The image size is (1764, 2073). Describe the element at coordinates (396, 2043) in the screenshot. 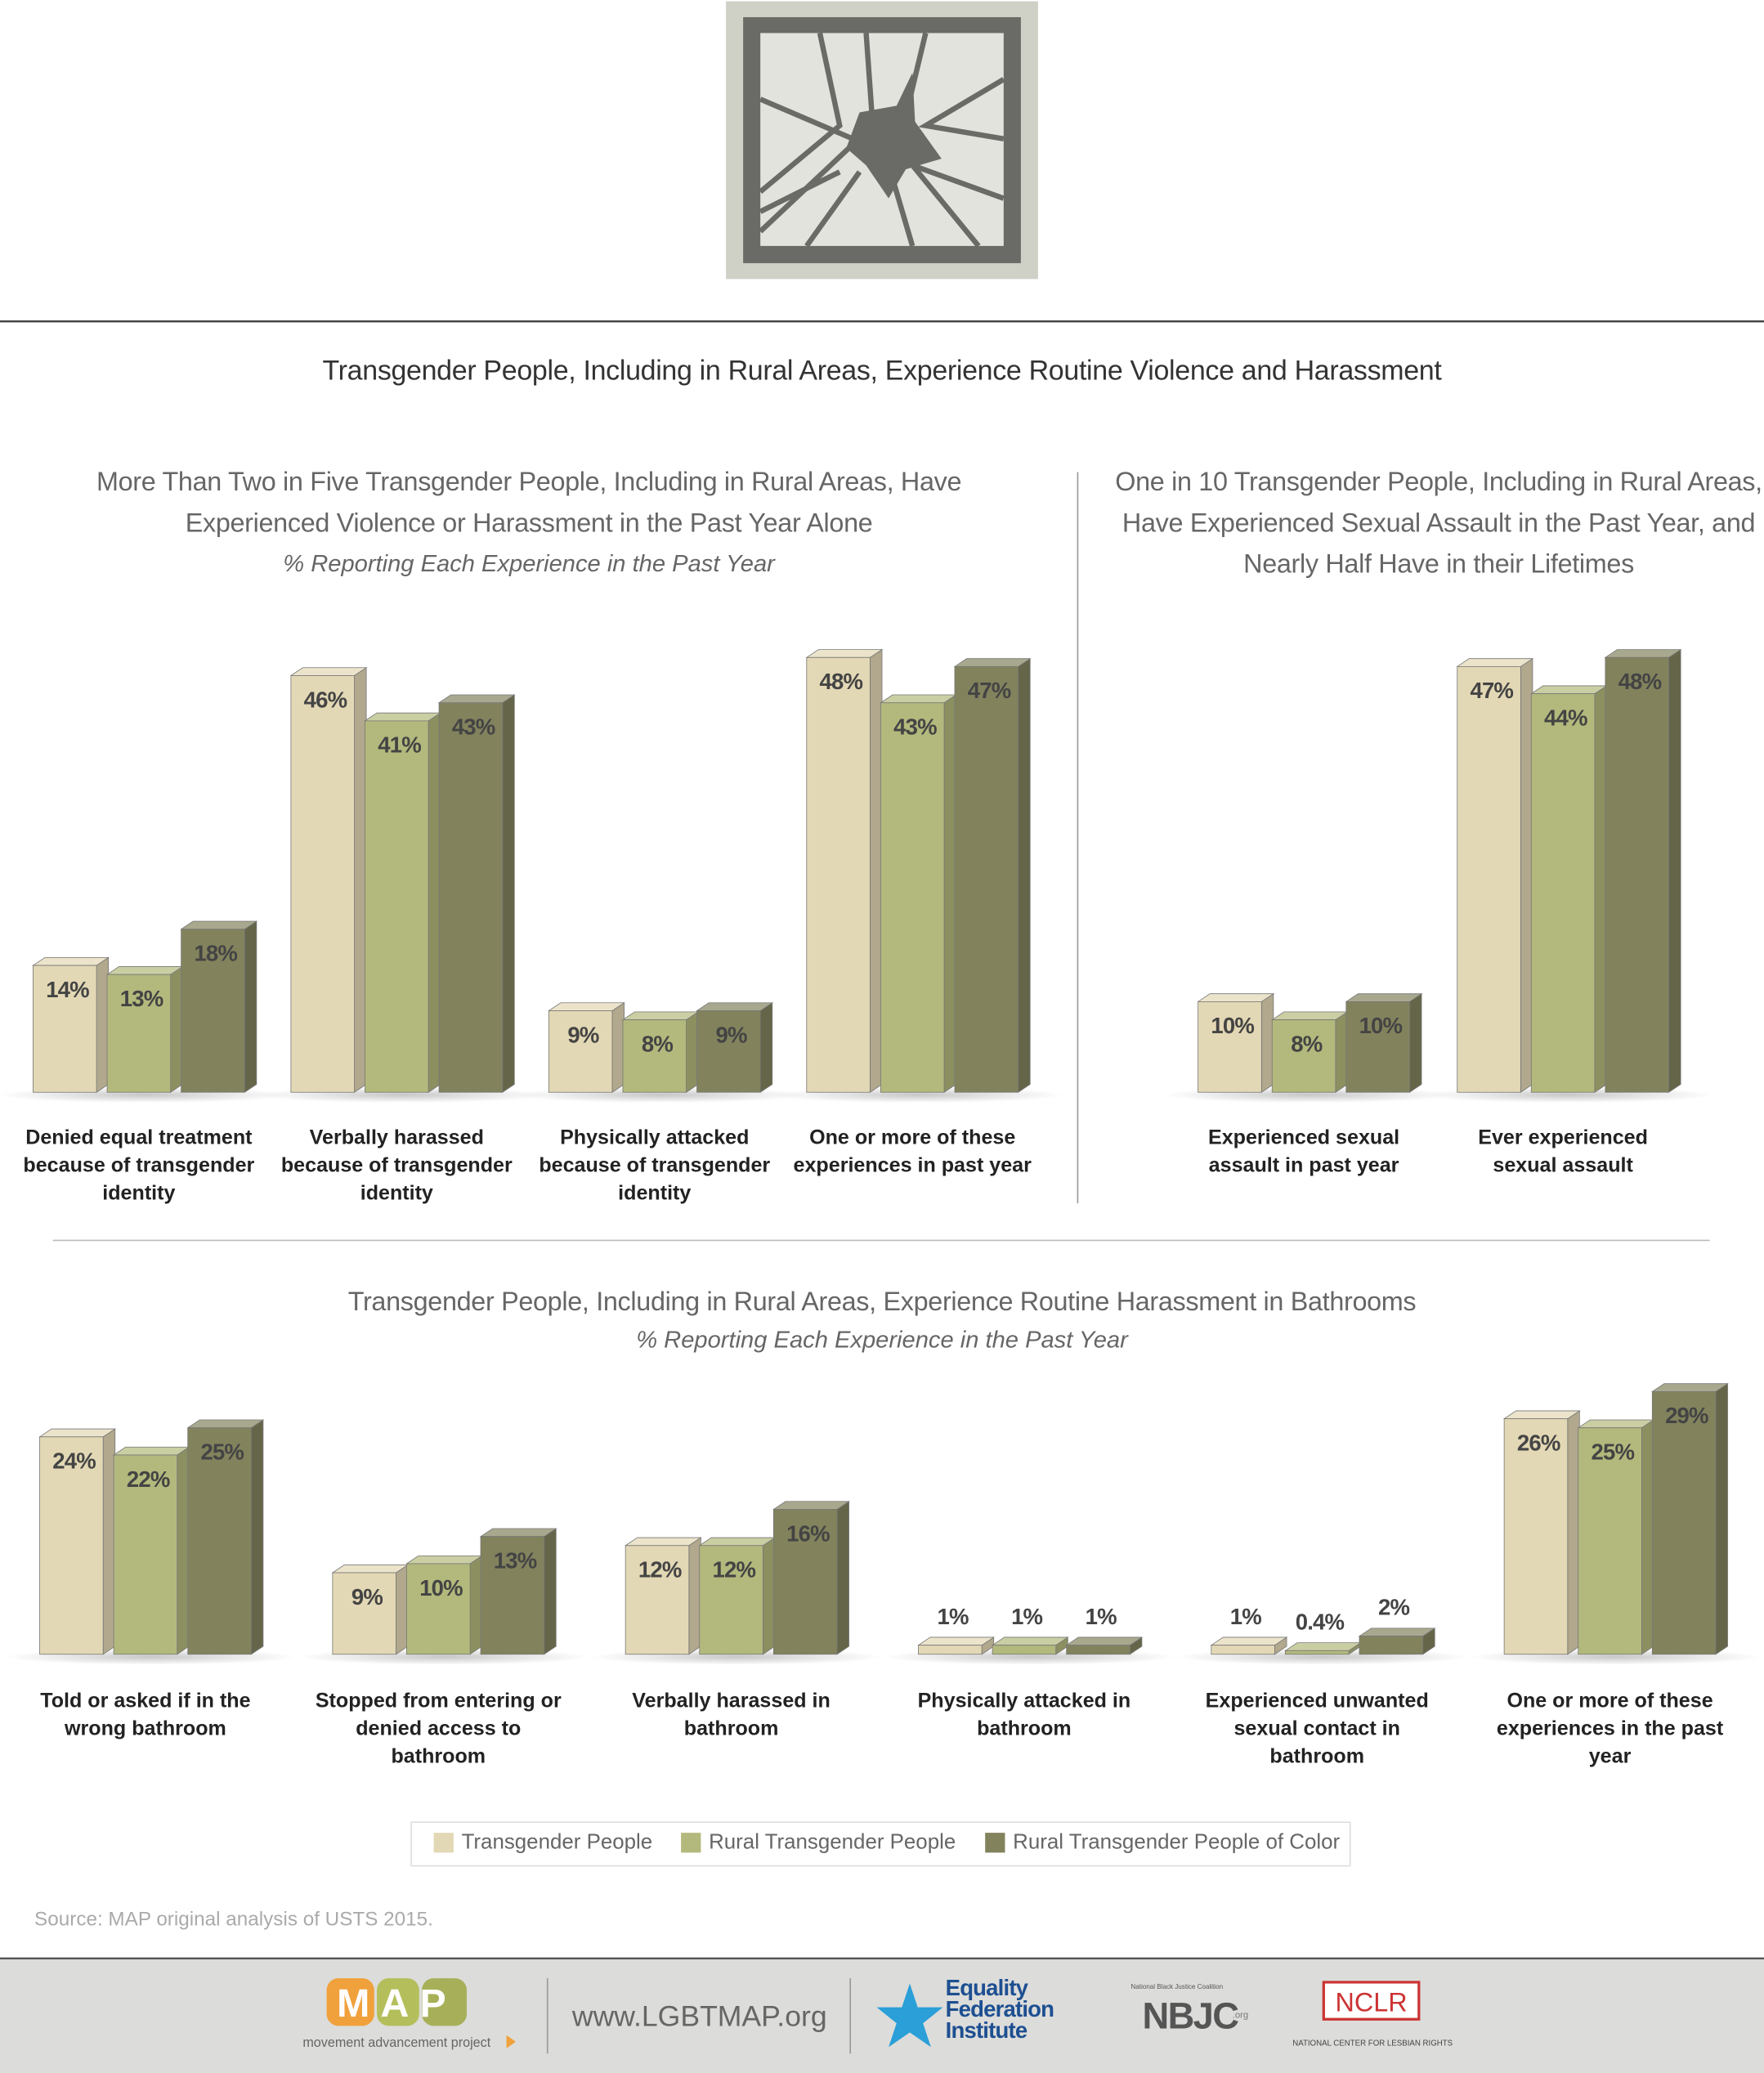

I see `map-name: movement advancement project` at that location.